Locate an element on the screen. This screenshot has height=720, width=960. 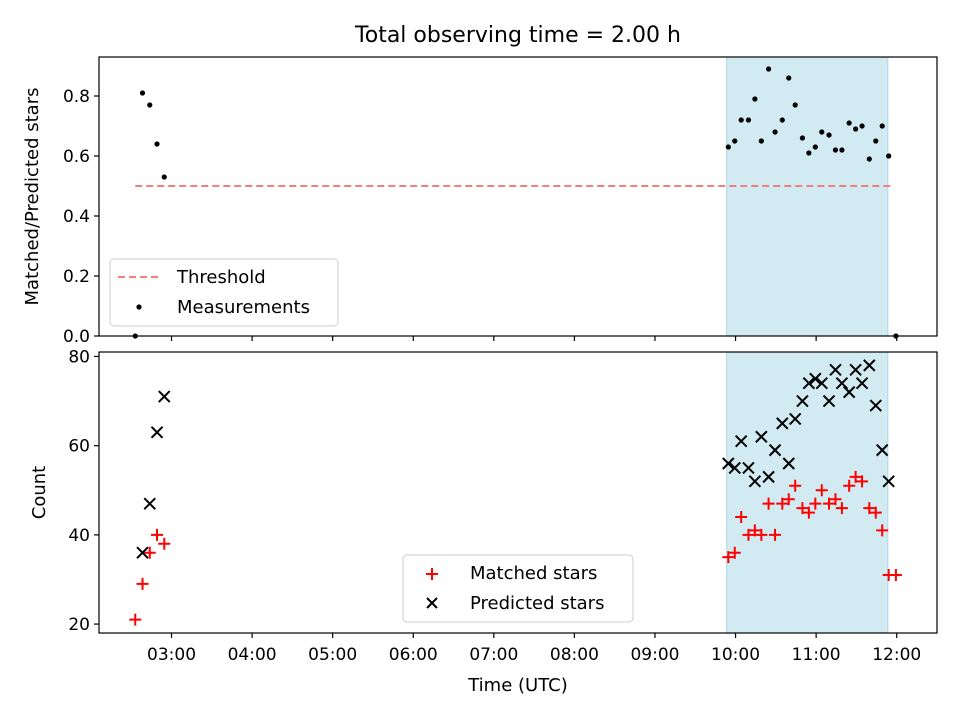
x-axis-label: Time (UTC) is located at coordinates (517, 685).